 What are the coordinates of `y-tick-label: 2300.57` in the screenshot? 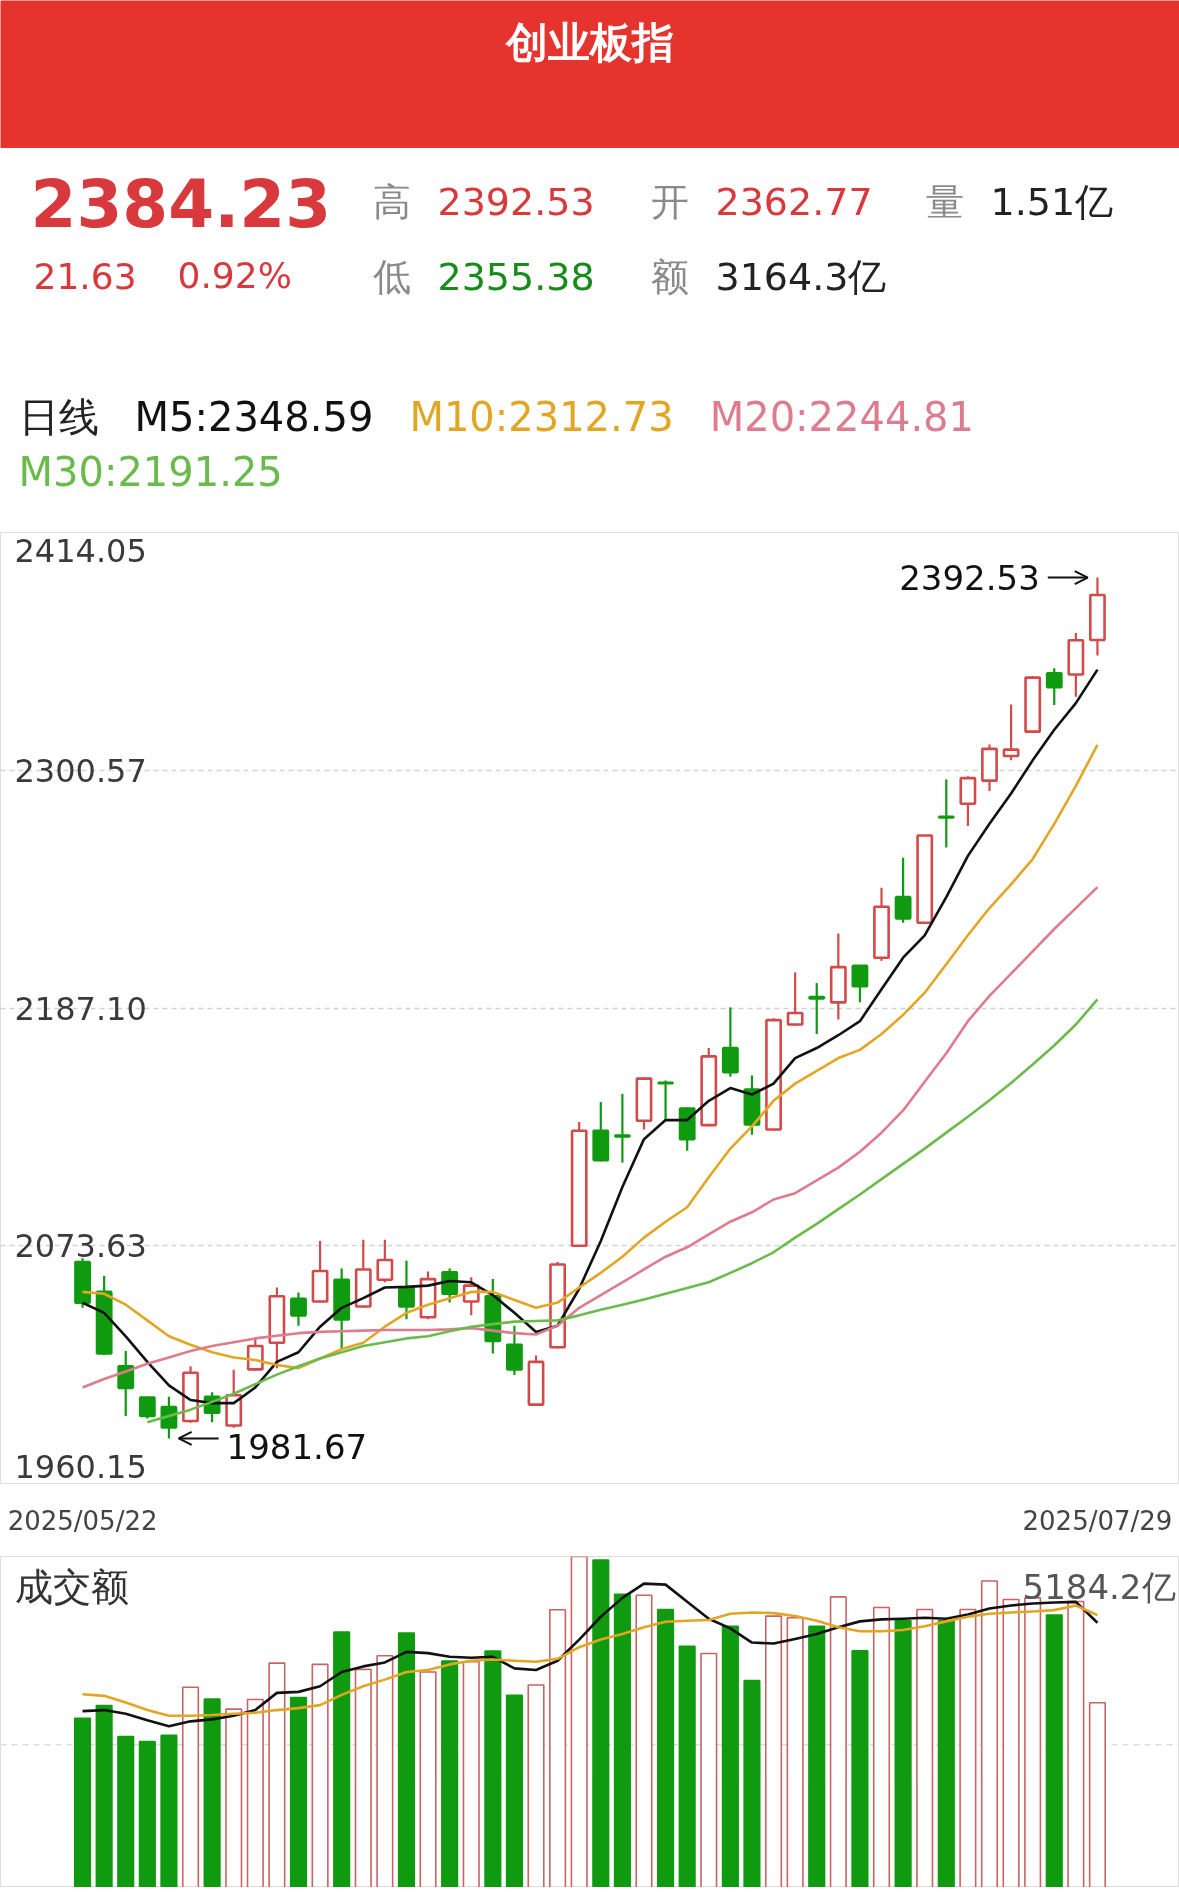 It's located at (80, 770).